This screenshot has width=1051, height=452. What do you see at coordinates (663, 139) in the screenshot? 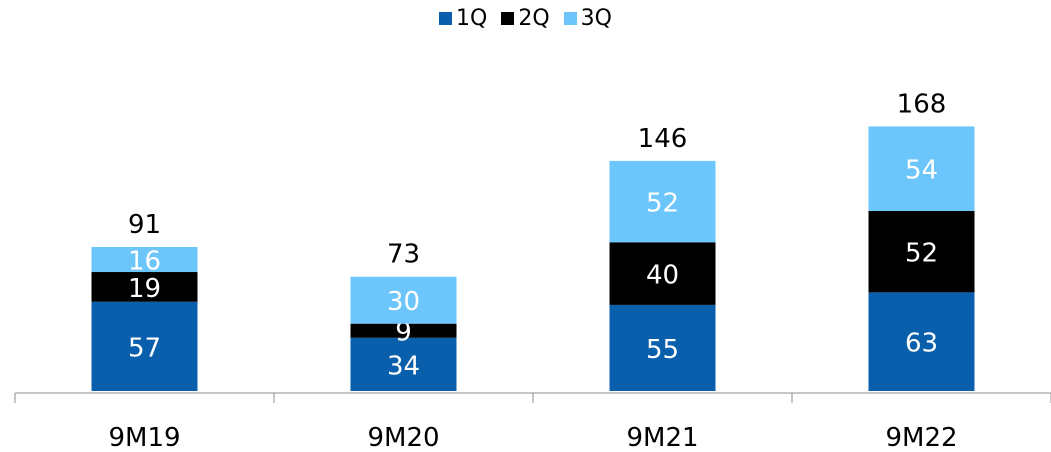
I see `total-label-9m21: 146` at bounding box center [663, 139].